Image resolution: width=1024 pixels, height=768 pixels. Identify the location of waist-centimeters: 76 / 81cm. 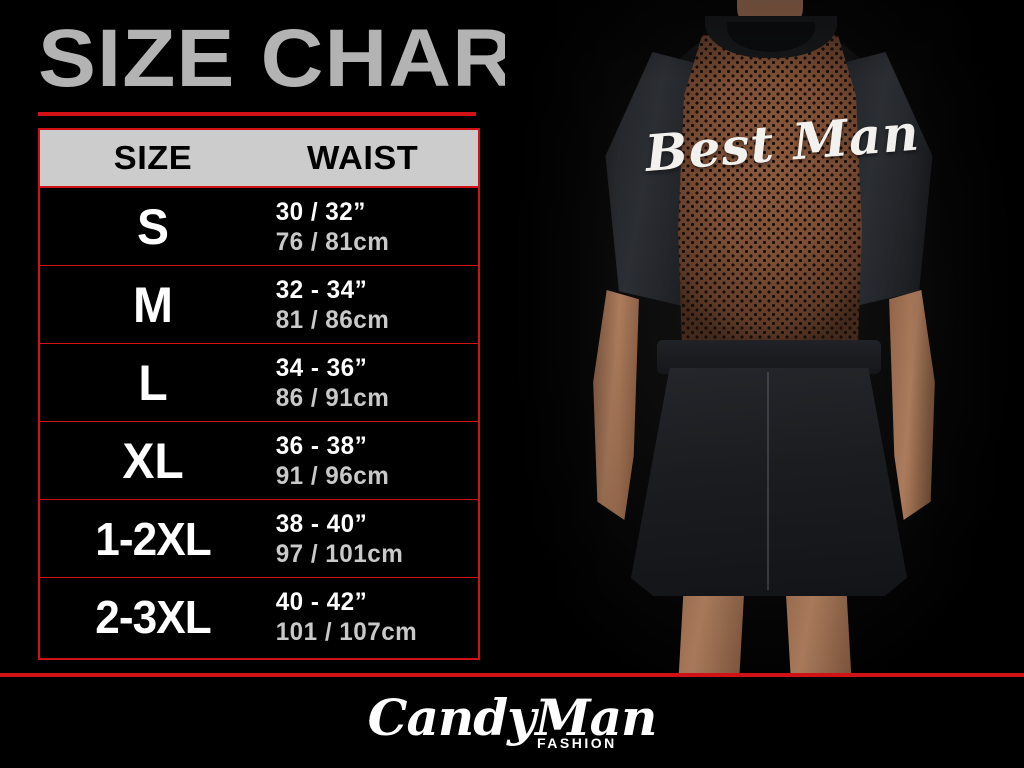
(332, 241).